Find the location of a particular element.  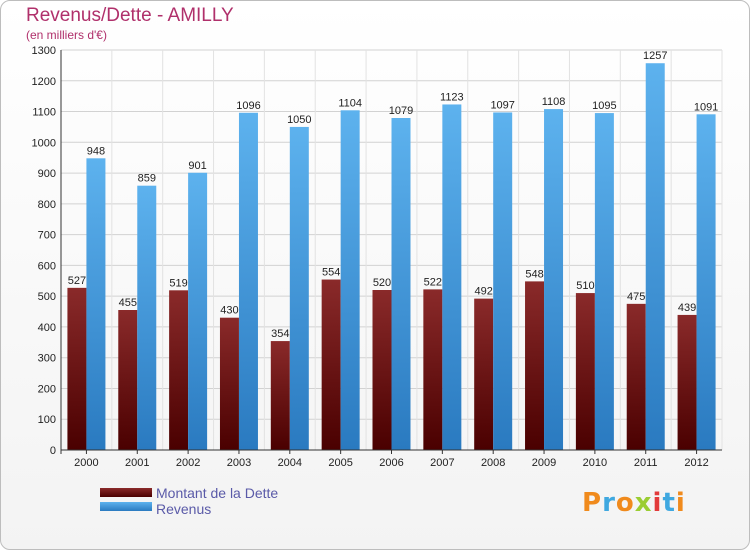

x-tick-label: 2005 is located at coordinates (340, 463).